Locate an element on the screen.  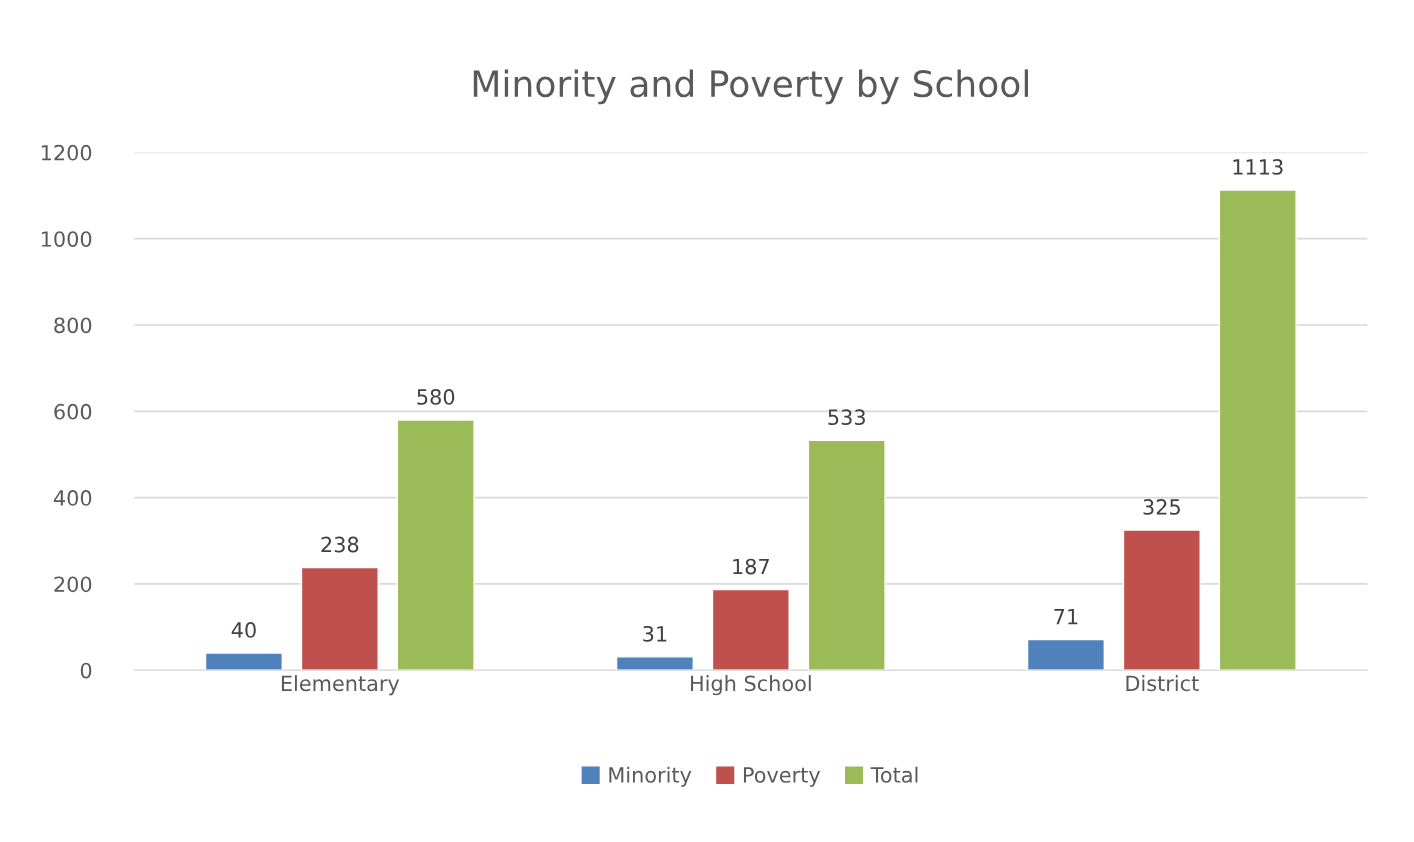
legend-label: Poverty is located at coordinates (782, 777).